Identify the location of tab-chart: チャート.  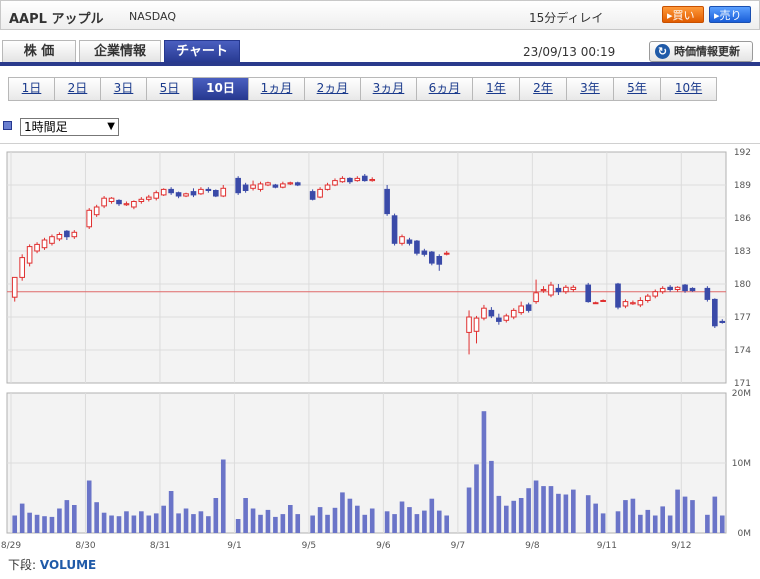
(202, 51).